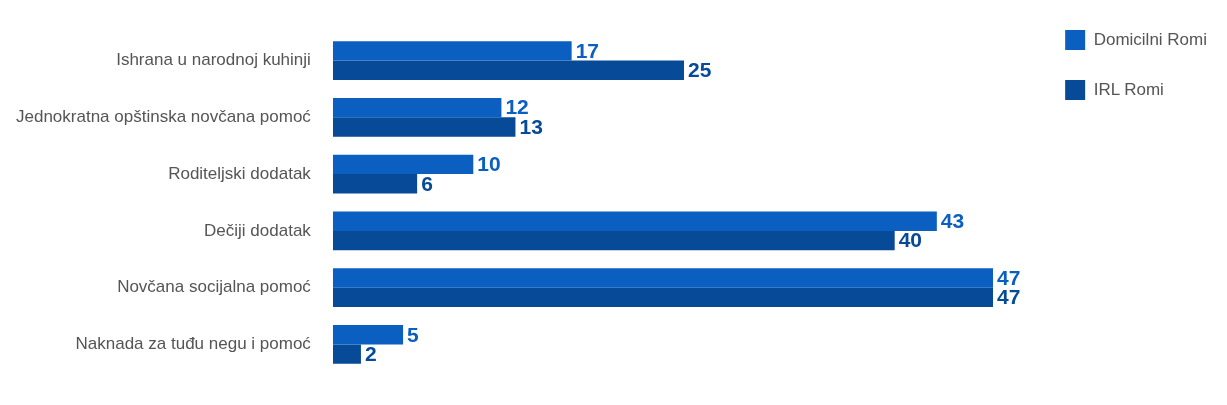 Image resolution: width=1227 pixels, height=405 pixels. I want to click on y-tick-label: Ishrana u narodnoj kuhinji, so click(213, 60).